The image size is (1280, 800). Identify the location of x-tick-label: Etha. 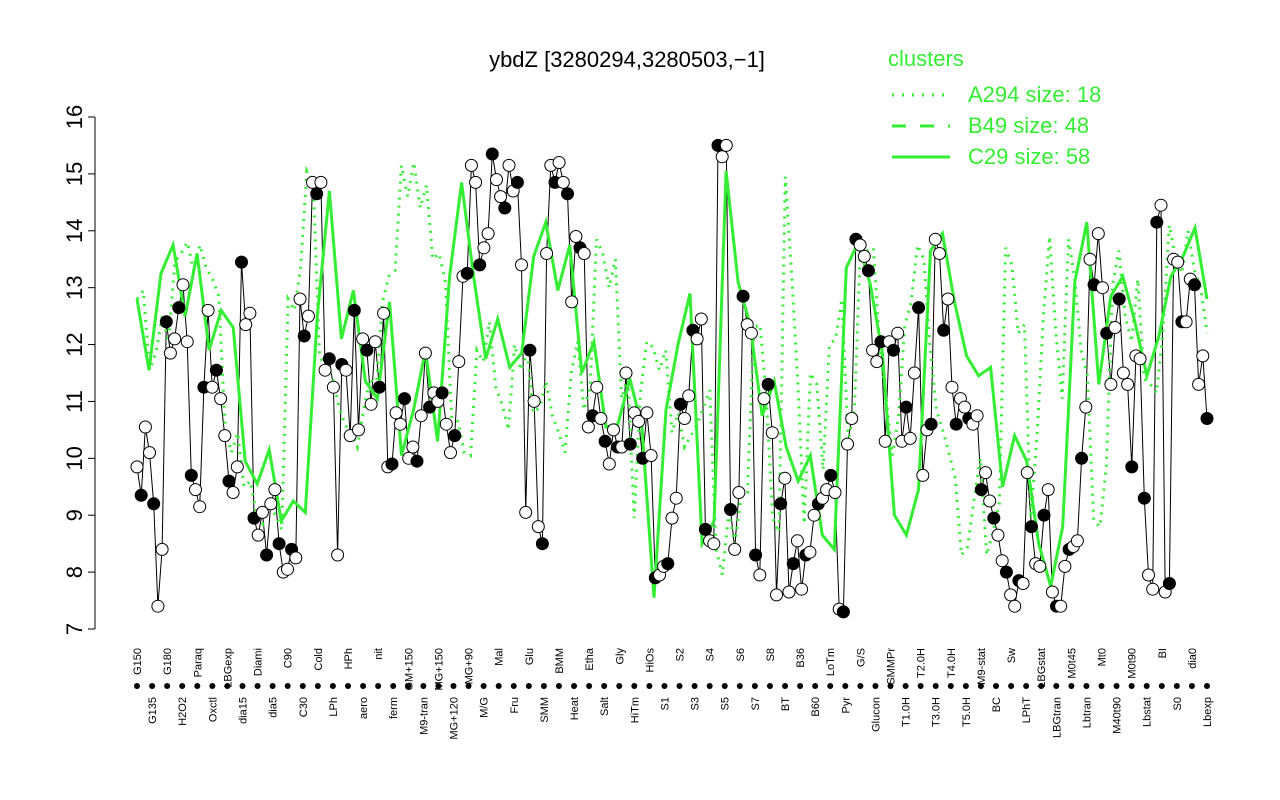
(590, 659).